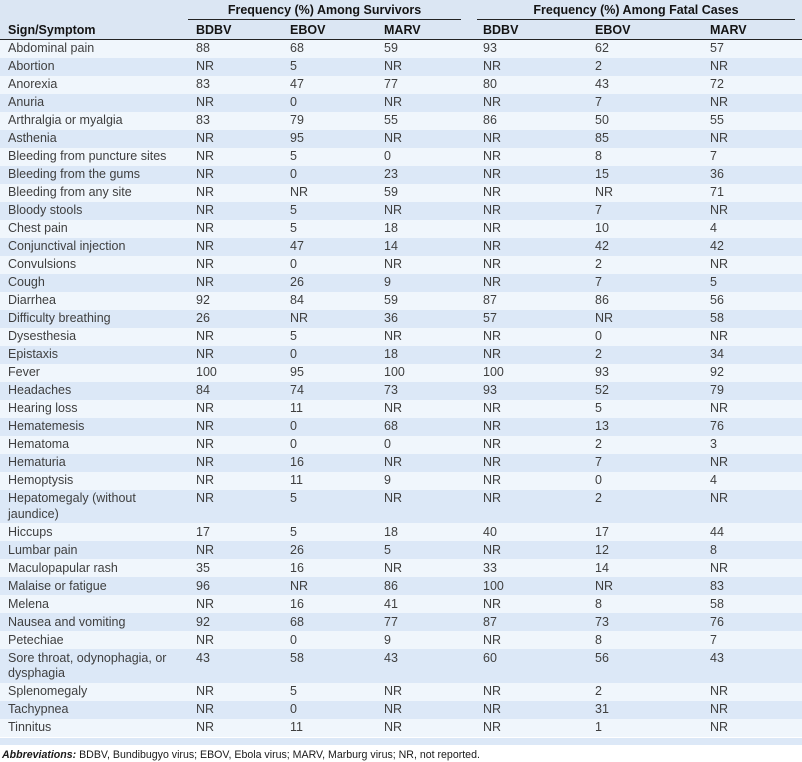 This screenshot has width=802, height=762. Describe the element at coordinates (613, 29) in the screenshot. I see `column-header-fatal-ebov: EBOV` at that location.